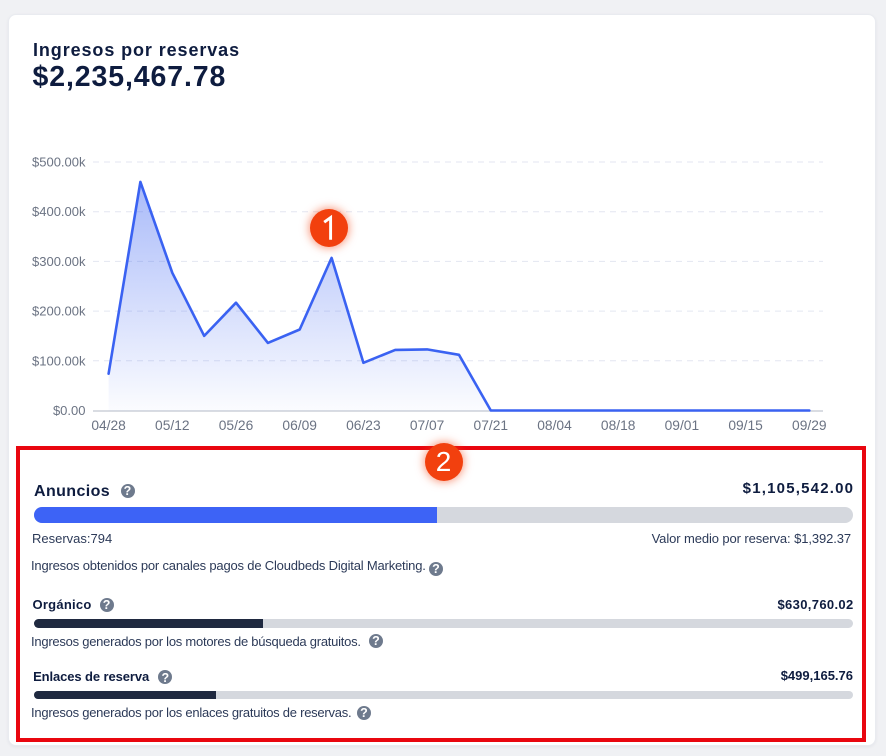 This screenshot has height=756, width=886. Describe the element at coordinates (59, 311) in the screenshot. I see `svg-text: $200.00k` at that location.